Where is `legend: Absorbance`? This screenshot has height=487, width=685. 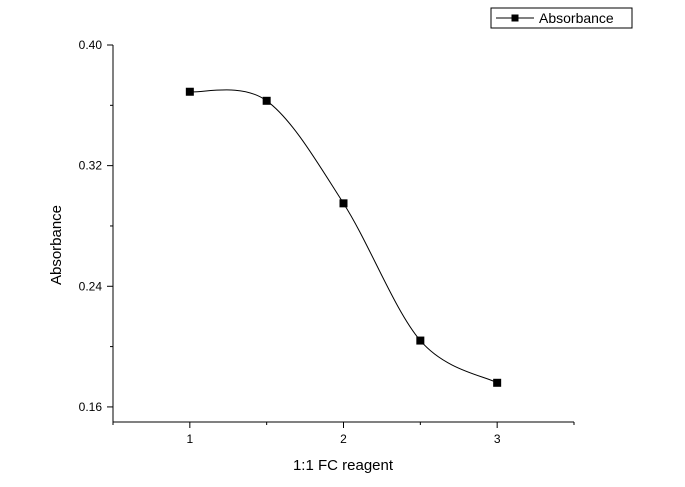 legend: Absorbance is located at coordinates (561, 18).